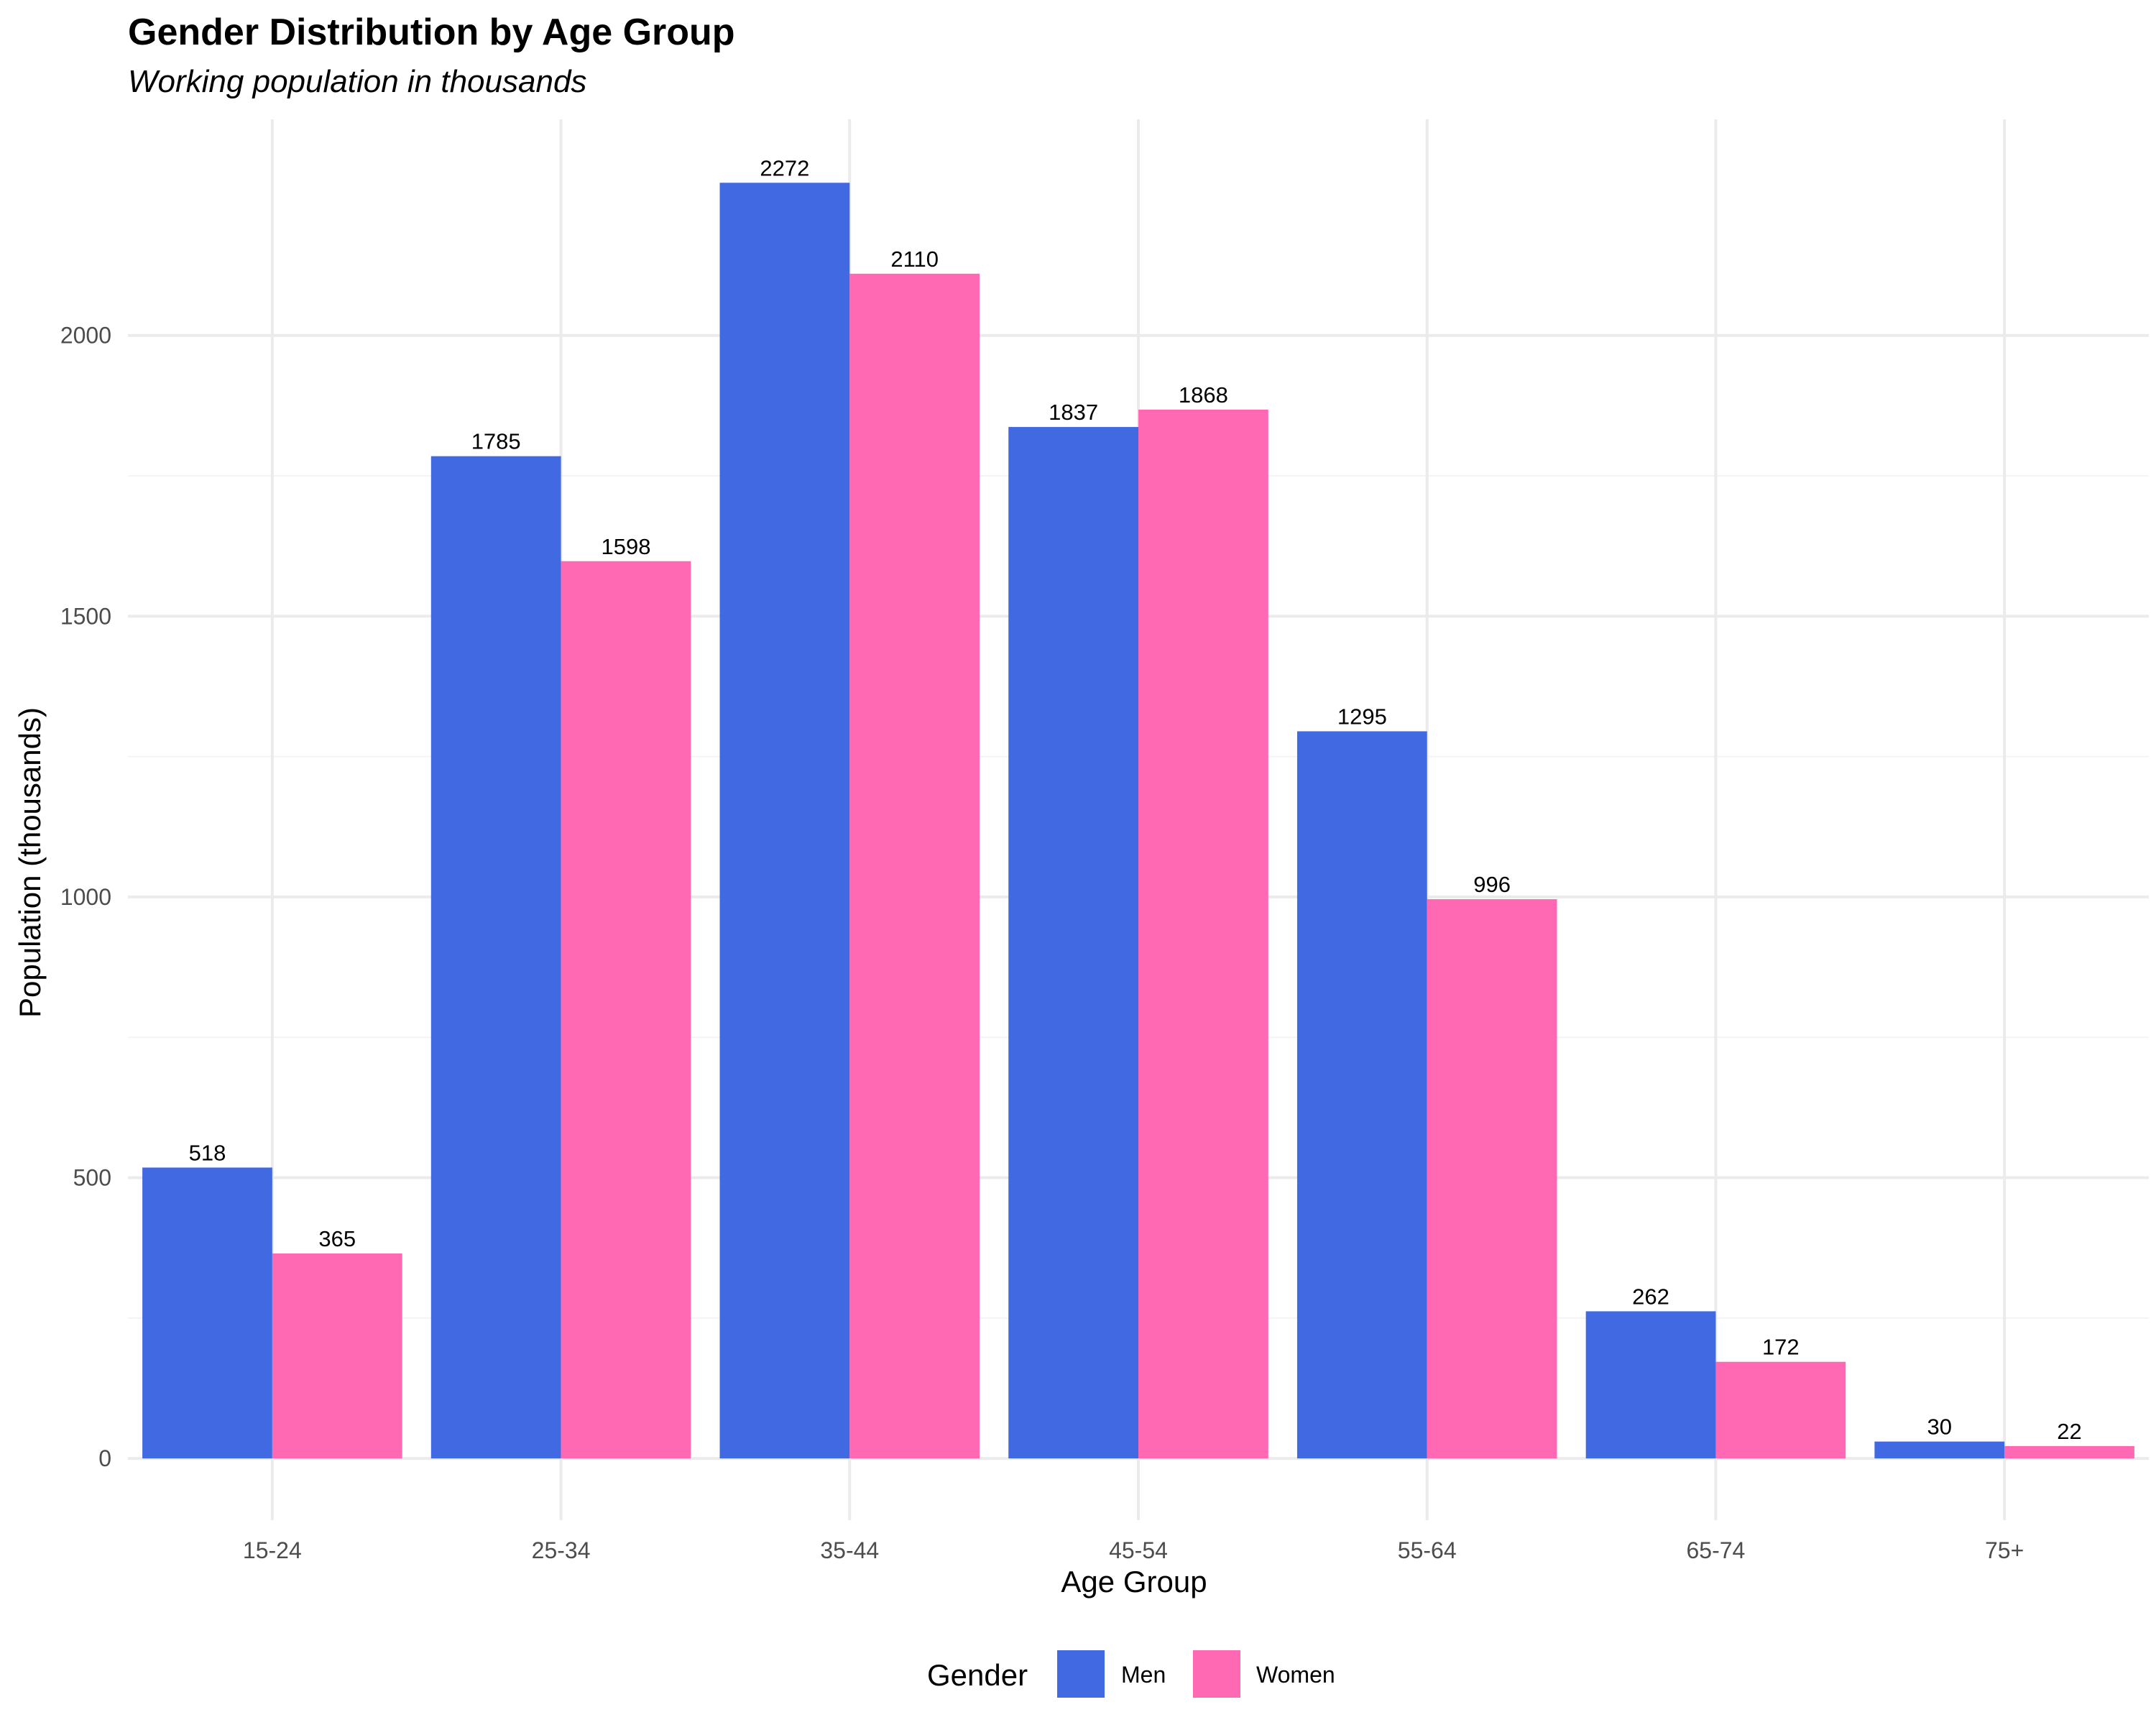  What do you see at coordinates (1362, 716) in the screenshot?
I see `data-label-men: 1295` at bounding box center [1362, 716].